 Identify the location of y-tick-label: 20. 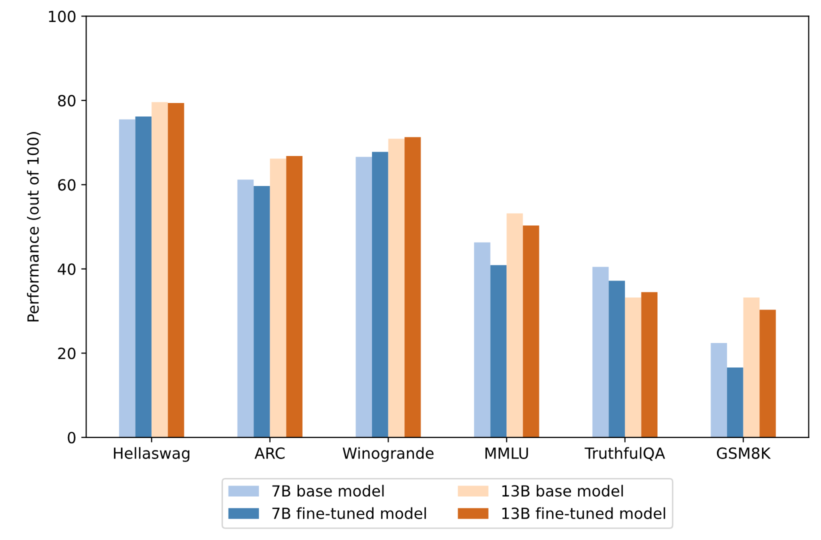
(67, 354).